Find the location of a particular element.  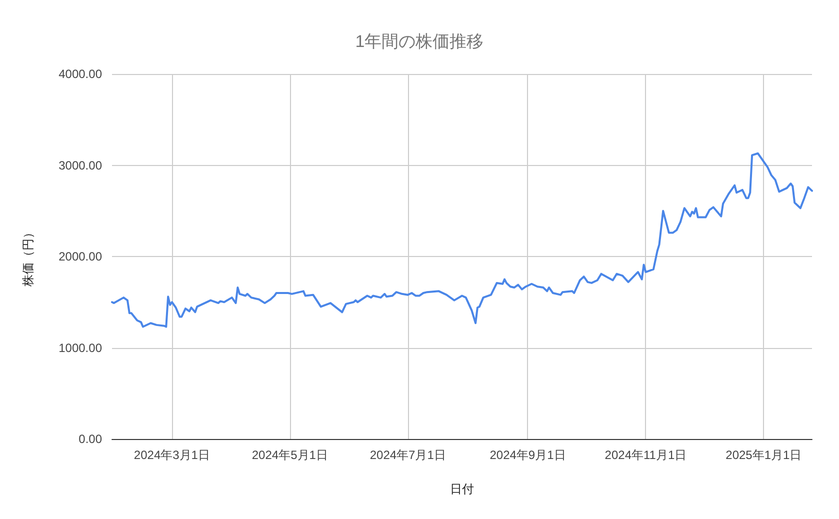

y-tick-label: 3000.00 is located at coordinates (80, 165).